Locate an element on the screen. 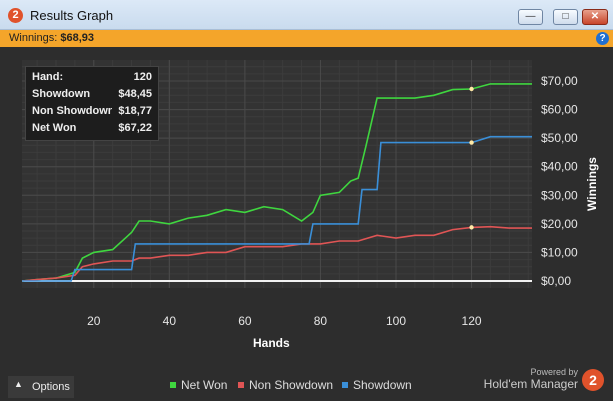 The image size is (613, 401). winnings-summary: Winnings: $68,93 is located at coordinates (51, 38).